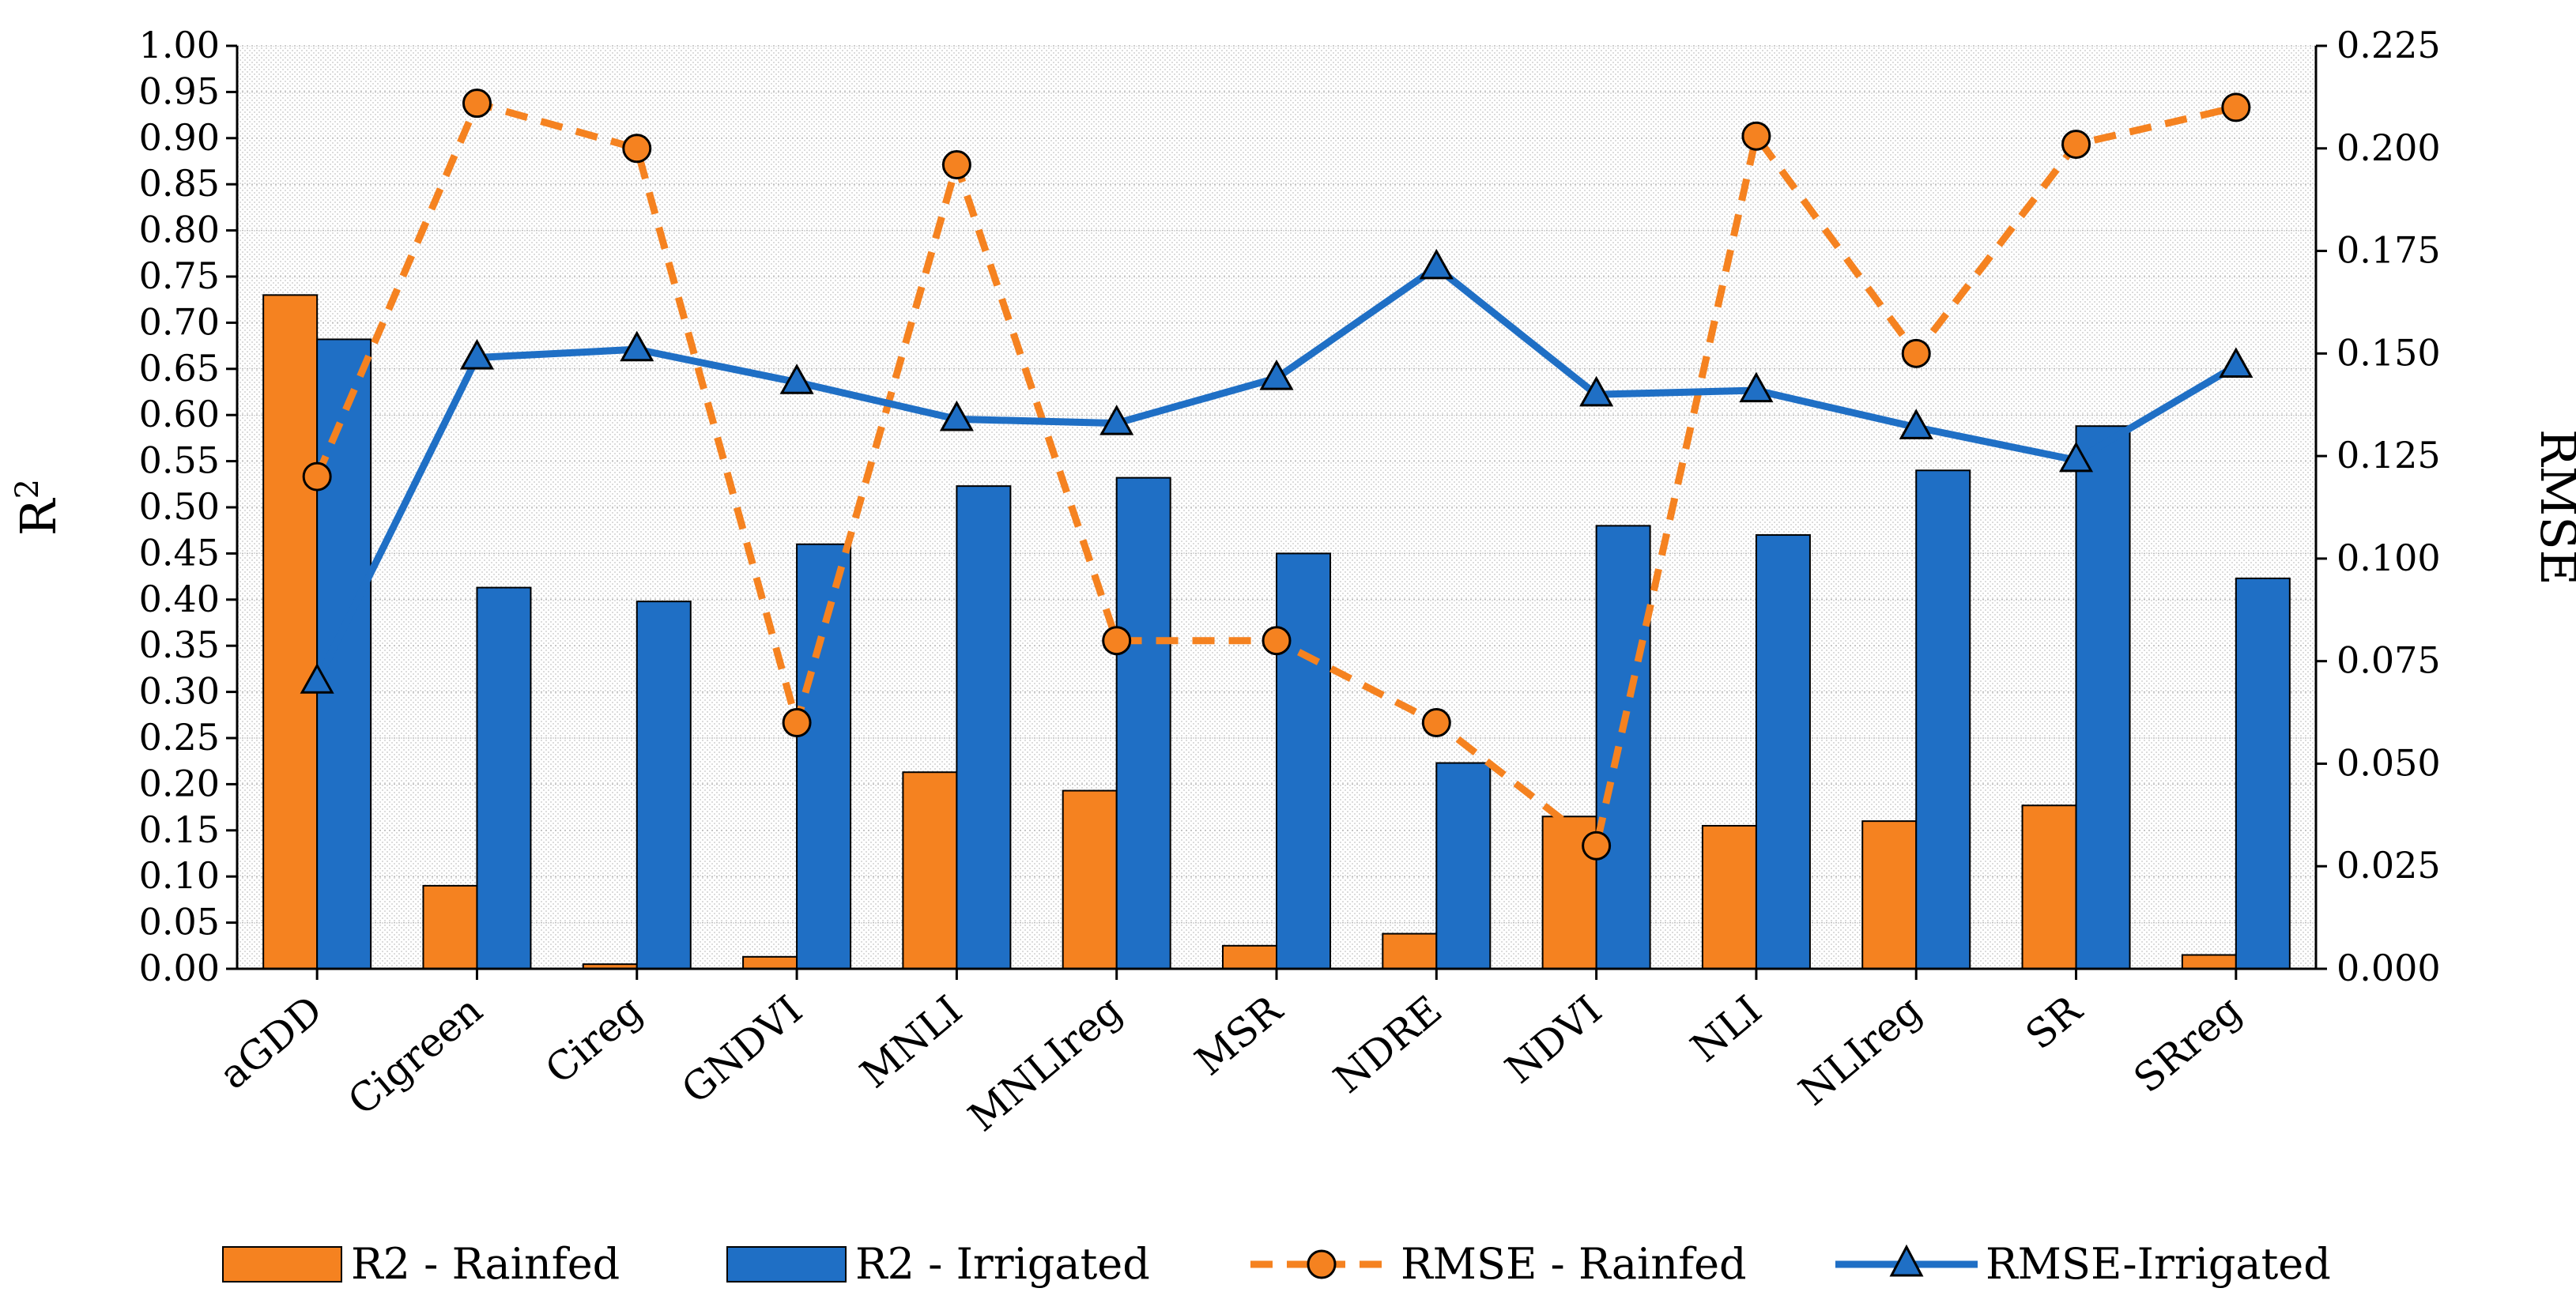  I want to click on legend-swatch-r2-irrigated, so click(786, 1264).